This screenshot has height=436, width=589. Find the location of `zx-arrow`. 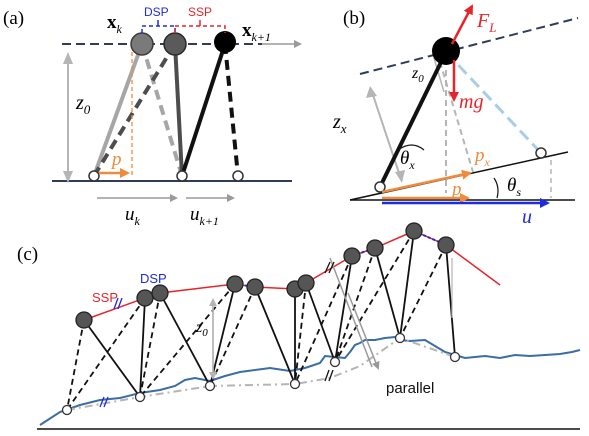

zx-arrow is located at coordinates (386, 134).